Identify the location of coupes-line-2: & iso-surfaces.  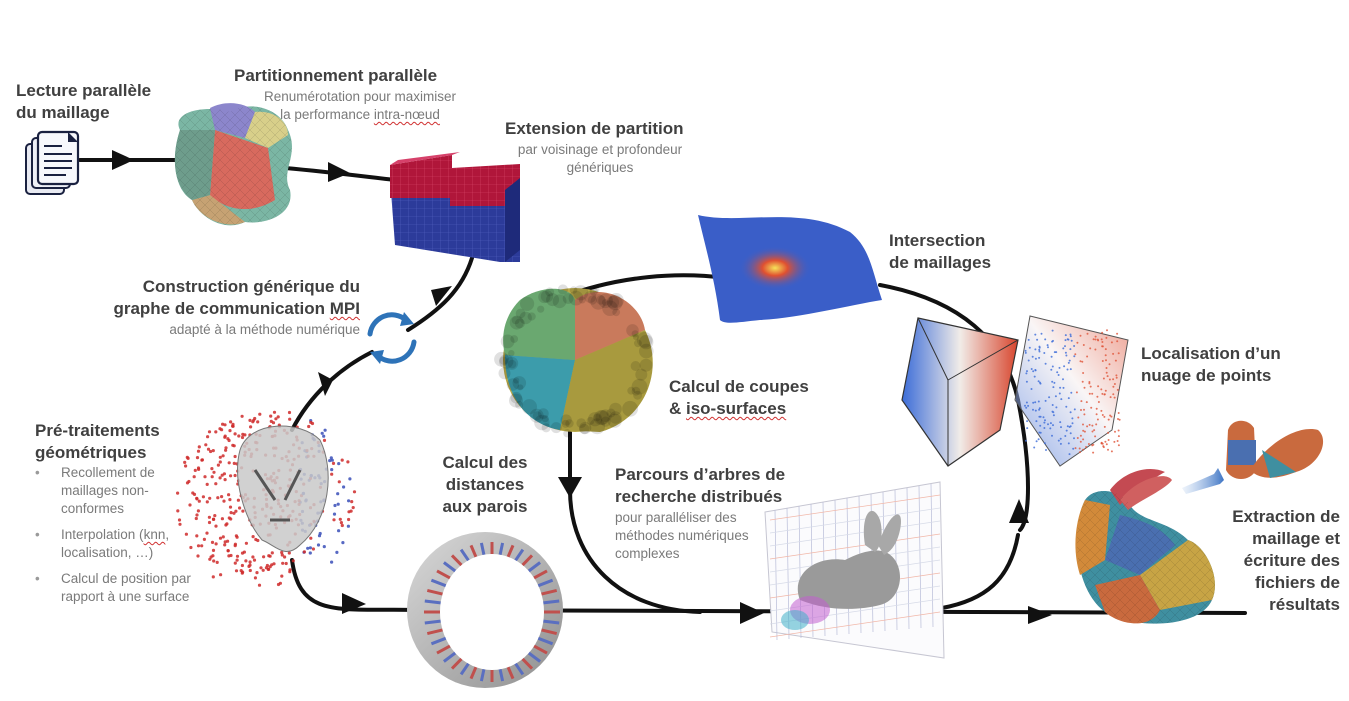
(739, 409).